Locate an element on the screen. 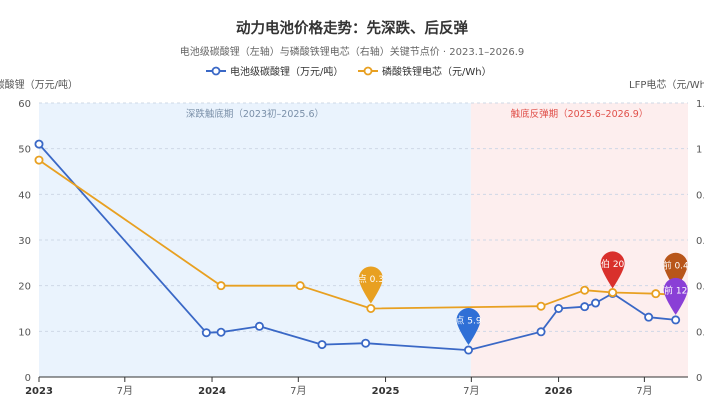 The height and width of the screenshot is (420, 704). y-left-tick-5: 50 is located at coordinates (24, 150).